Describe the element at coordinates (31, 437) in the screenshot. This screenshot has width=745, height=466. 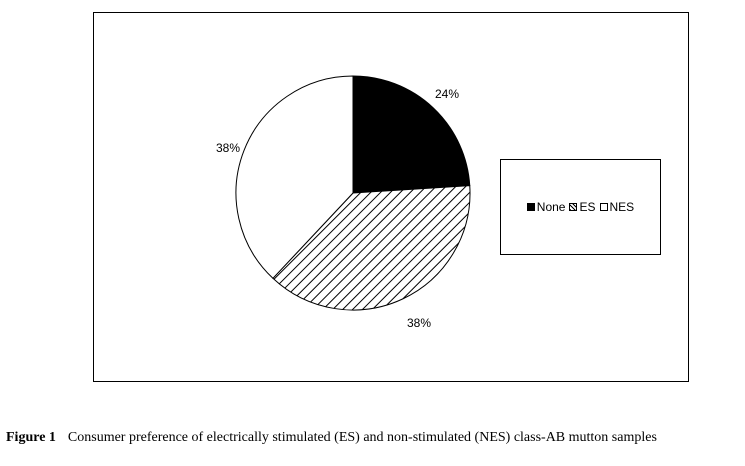
I see `figure-caption-label: Figure 1` at that location.